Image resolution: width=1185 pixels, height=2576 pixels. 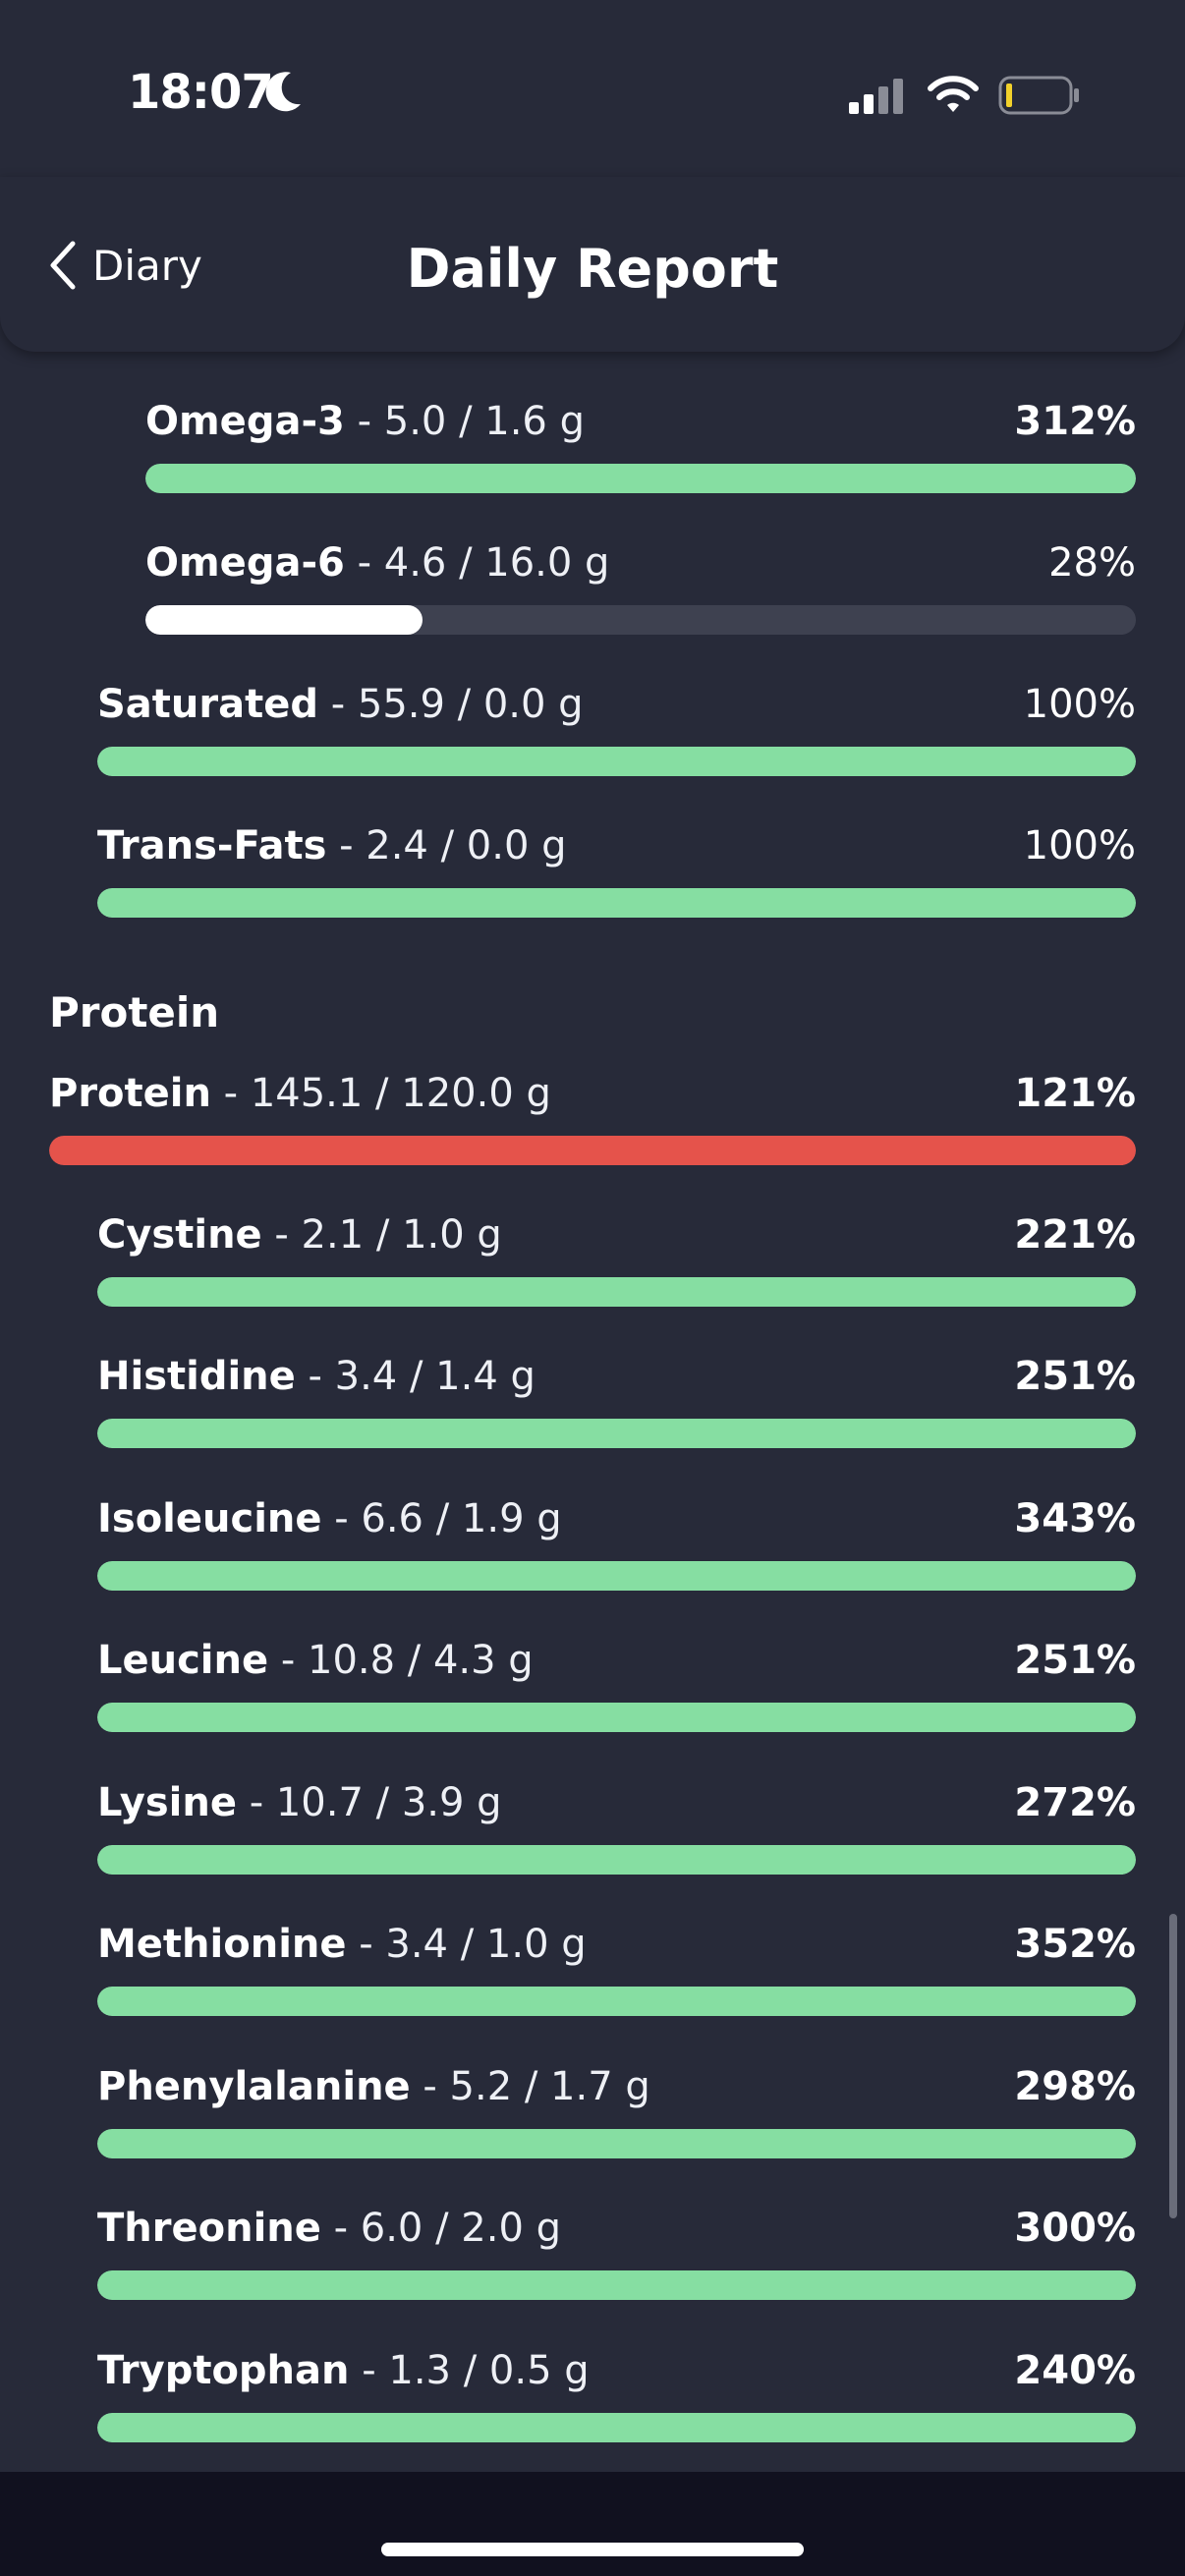 I want to click on nutrient-row-methionine: Methionine - 3.4 / 1.0 g 352%, so click(x=592, y=1976).